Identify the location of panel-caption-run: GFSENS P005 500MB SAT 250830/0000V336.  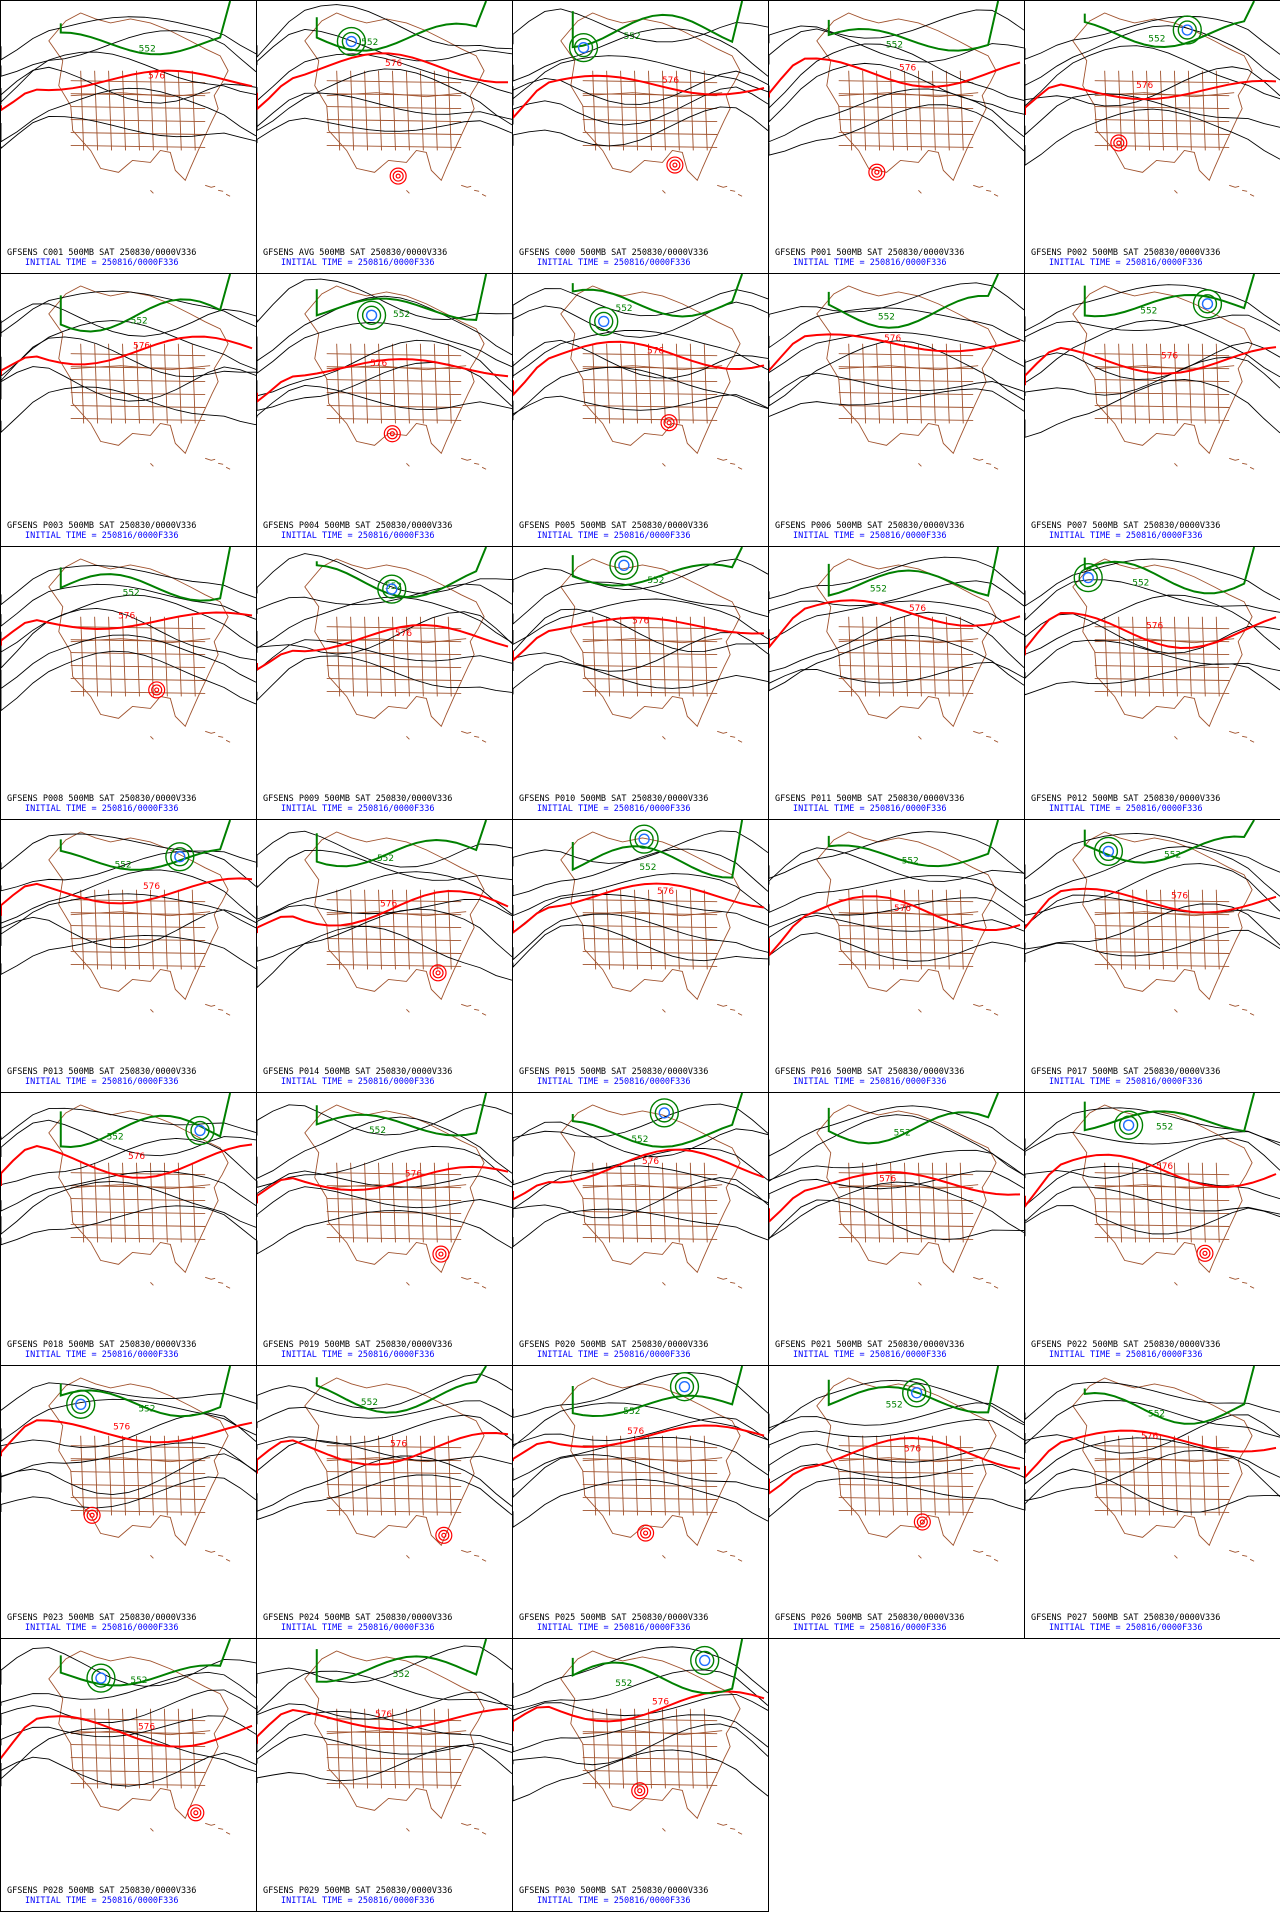
(614, 526).